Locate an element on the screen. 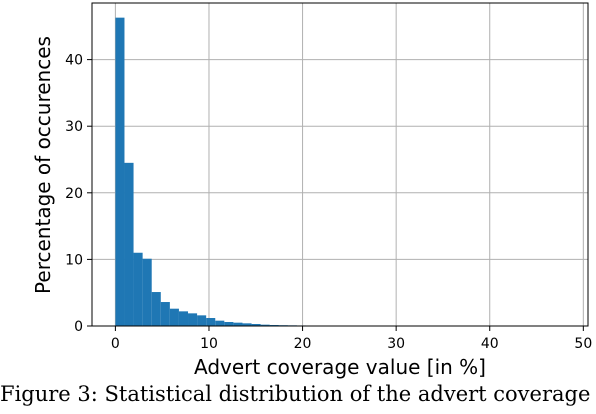  x-axis-ticks: 0 10 20 30 40 50 is located at coordinates (351, 339).